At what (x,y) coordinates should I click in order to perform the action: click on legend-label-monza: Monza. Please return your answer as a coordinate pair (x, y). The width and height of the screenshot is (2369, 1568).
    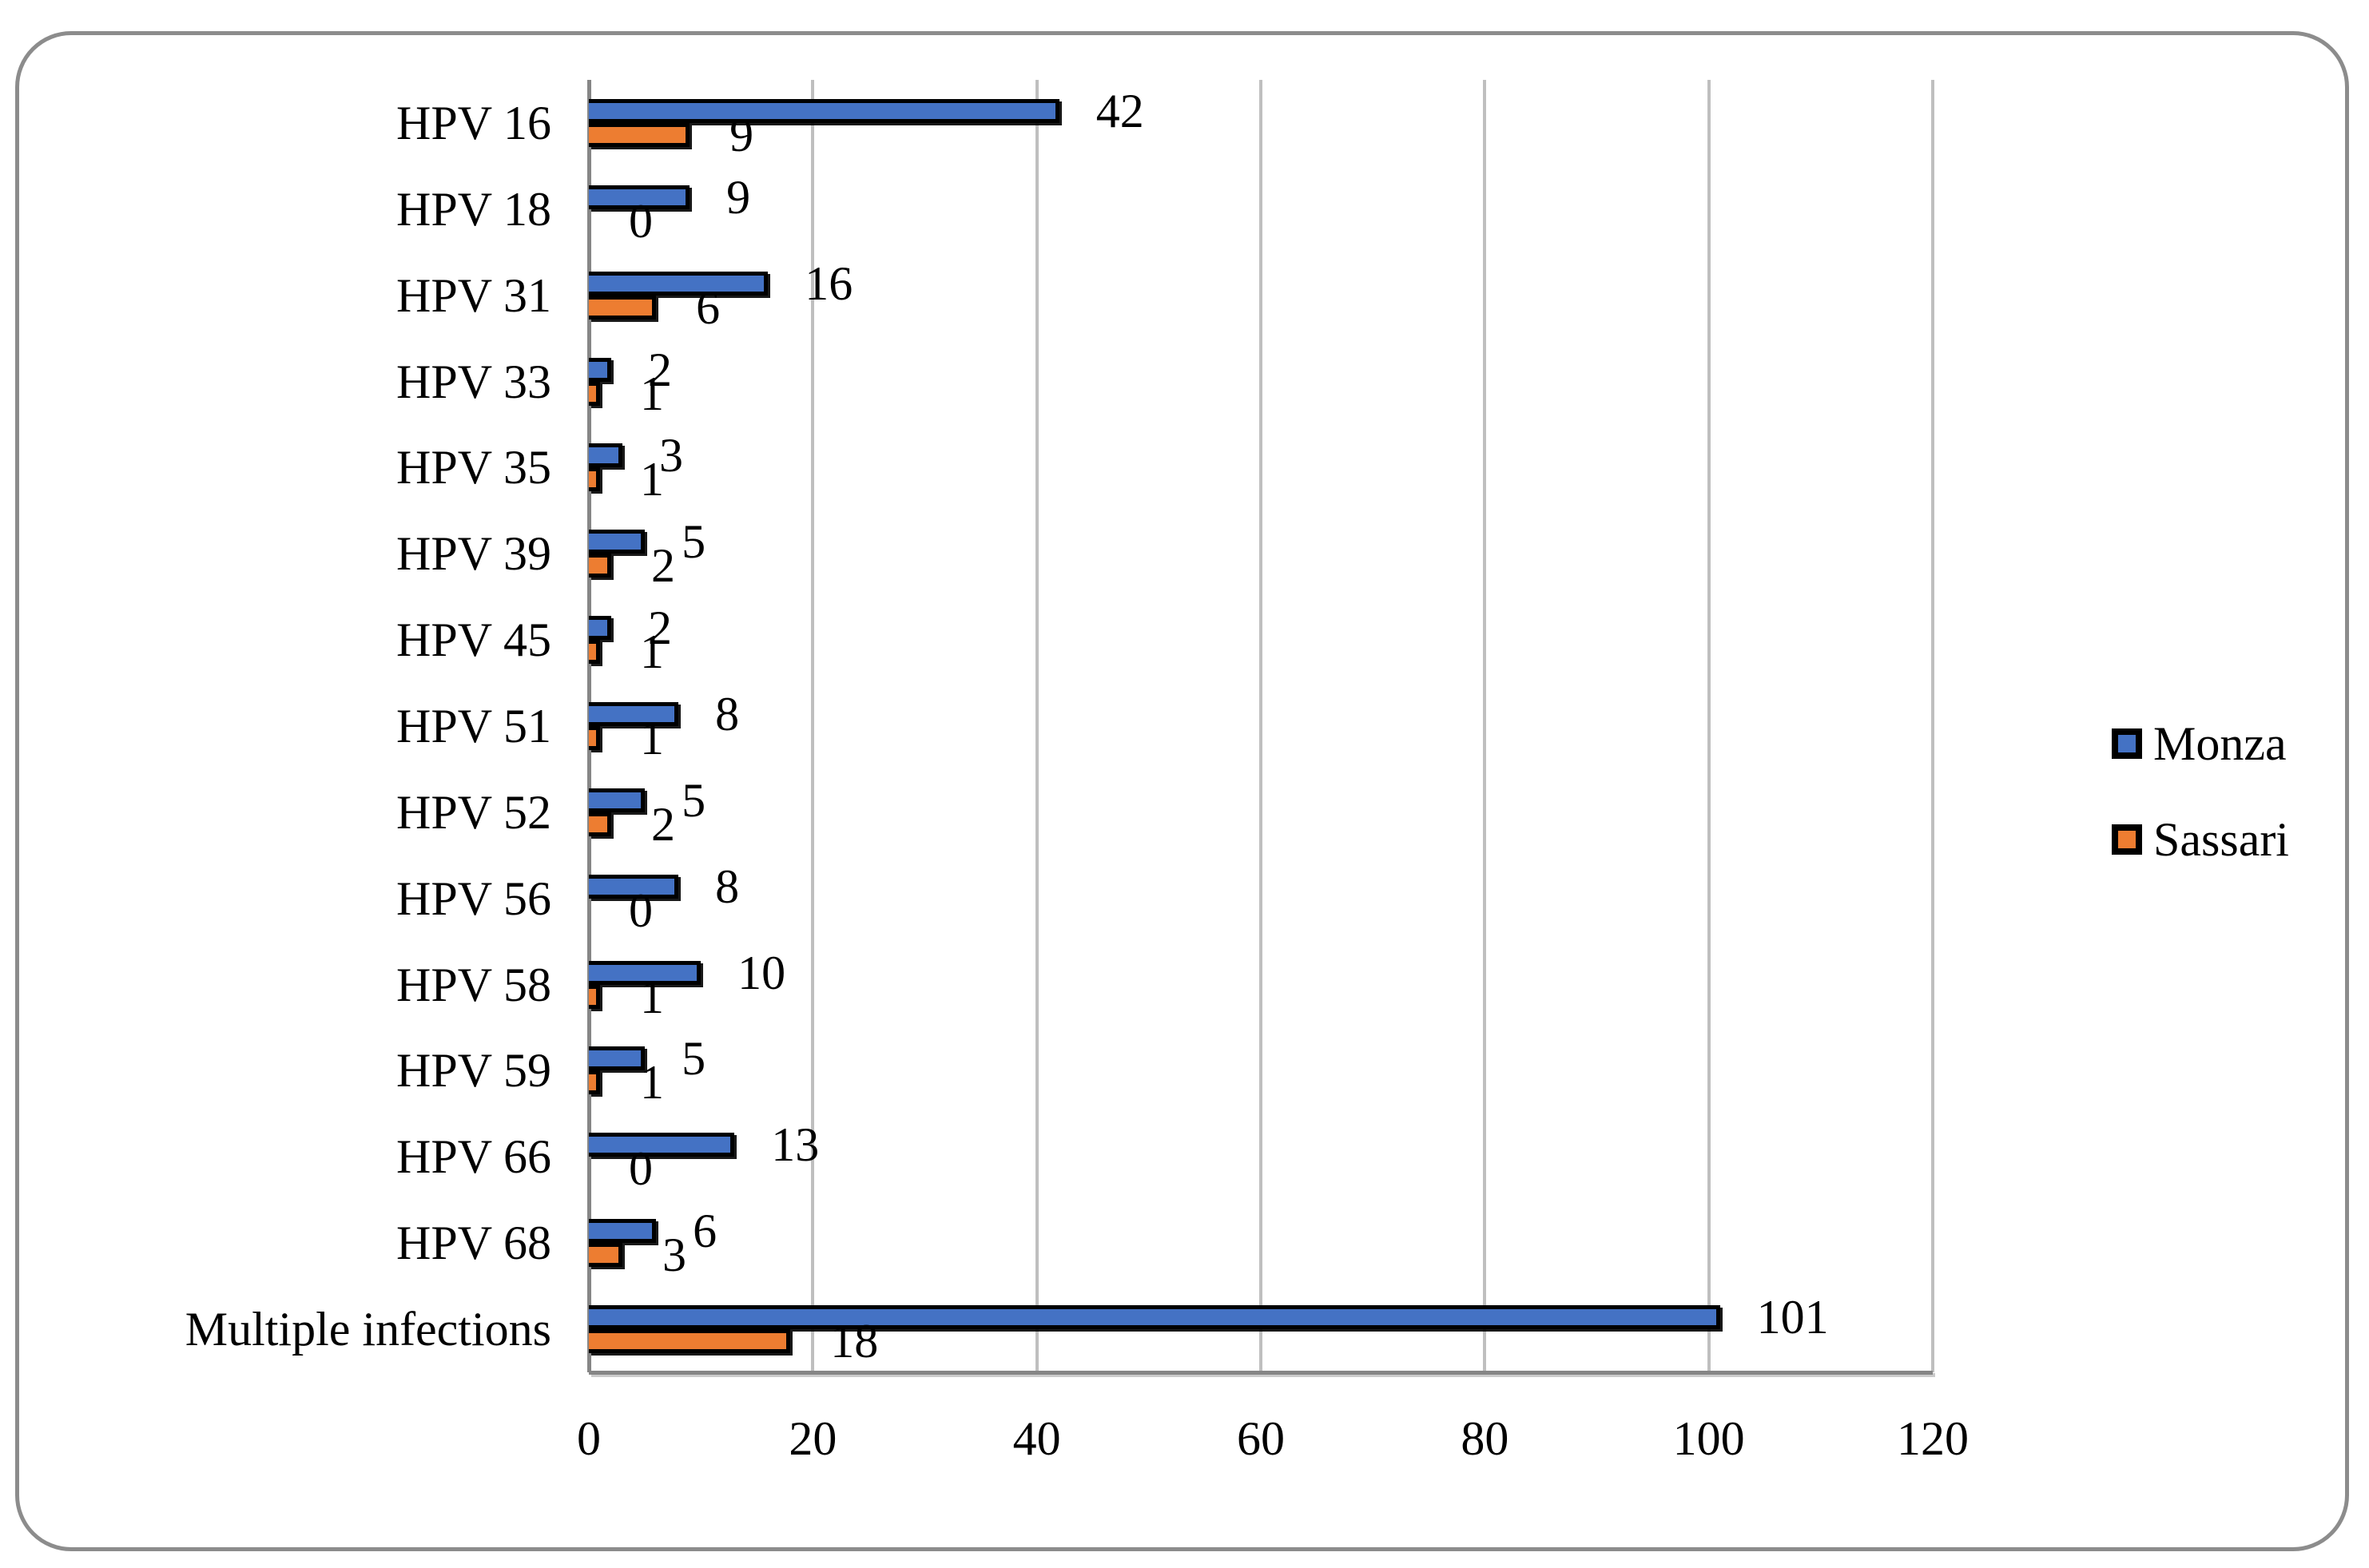
    Looking at the image, I should click on (2220, 743).